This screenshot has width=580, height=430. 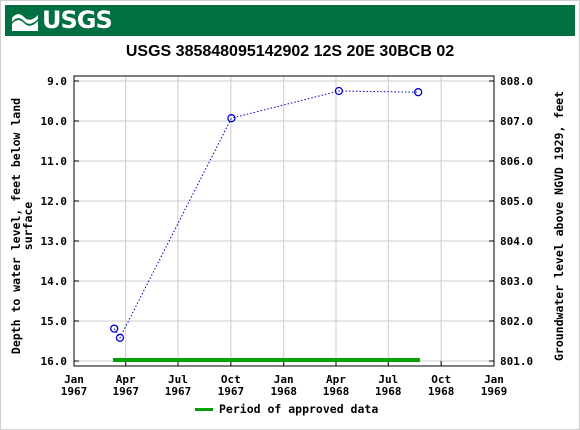 I want to click on y-left-tick-label: 11.0, so click(x=54, y=161).